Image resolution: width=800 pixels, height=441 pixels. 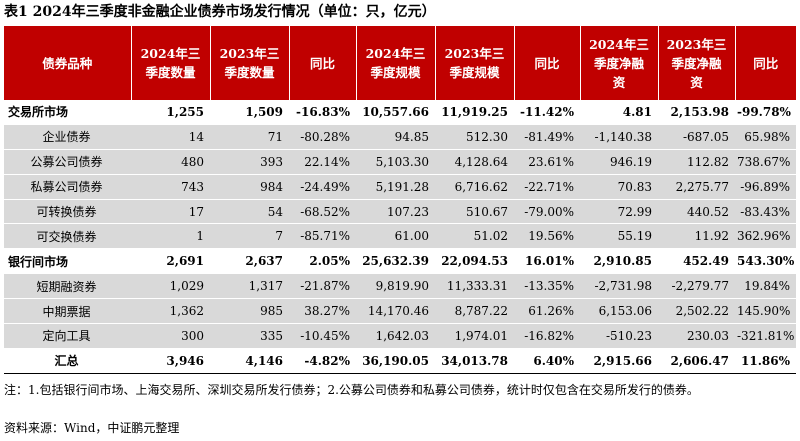 What do you see at coordinates (547, 261) in the screenshot?
I see `value-cell: 16.01%` at bounding box center [547, 261].